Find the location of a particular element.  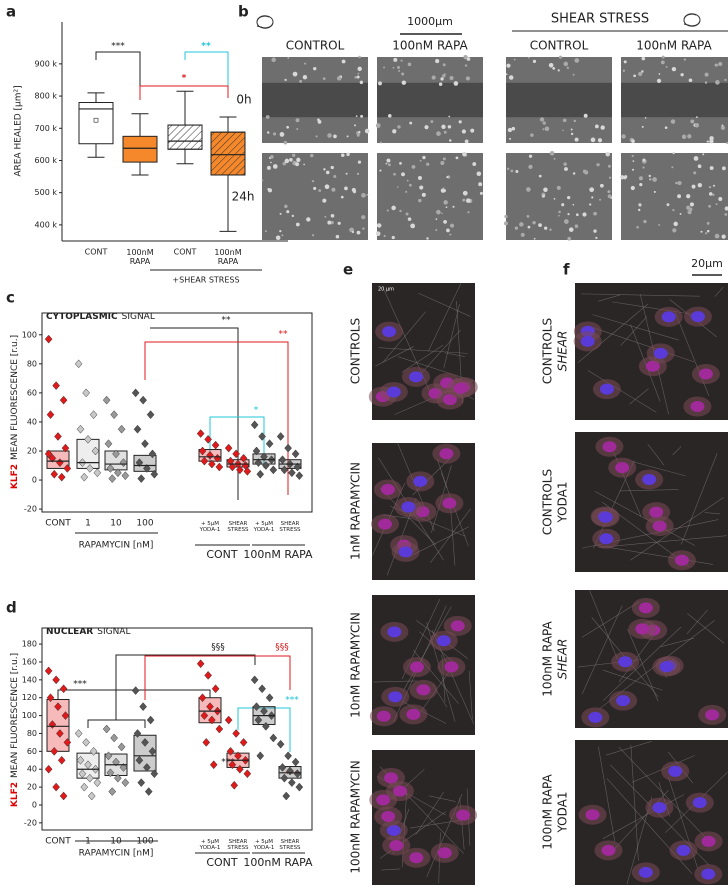

annotation: *** is located at coordinates (292, 775).